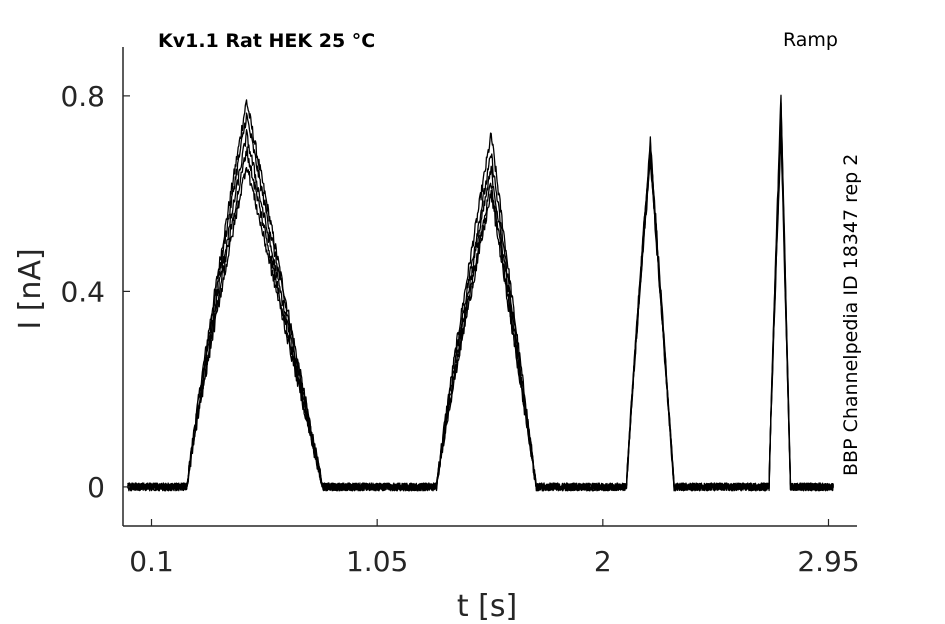 The width and height of the screenshot is (945, 624). What do you see at coordinates (851, 315) in the screenshot?
I see `source-note: BBP Channelpedia ID 18347 rep 2` at bounding box center [851, 315].